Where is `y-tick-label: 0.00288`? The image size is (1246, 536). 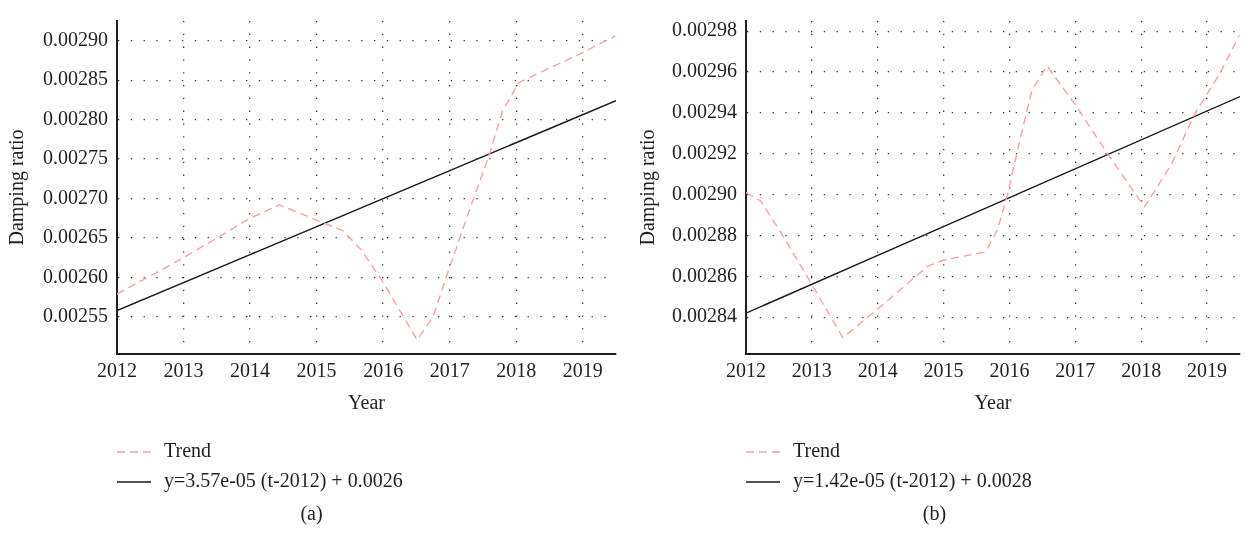 y-tick-label: 0.00288 is located at coordinates (704, 233).